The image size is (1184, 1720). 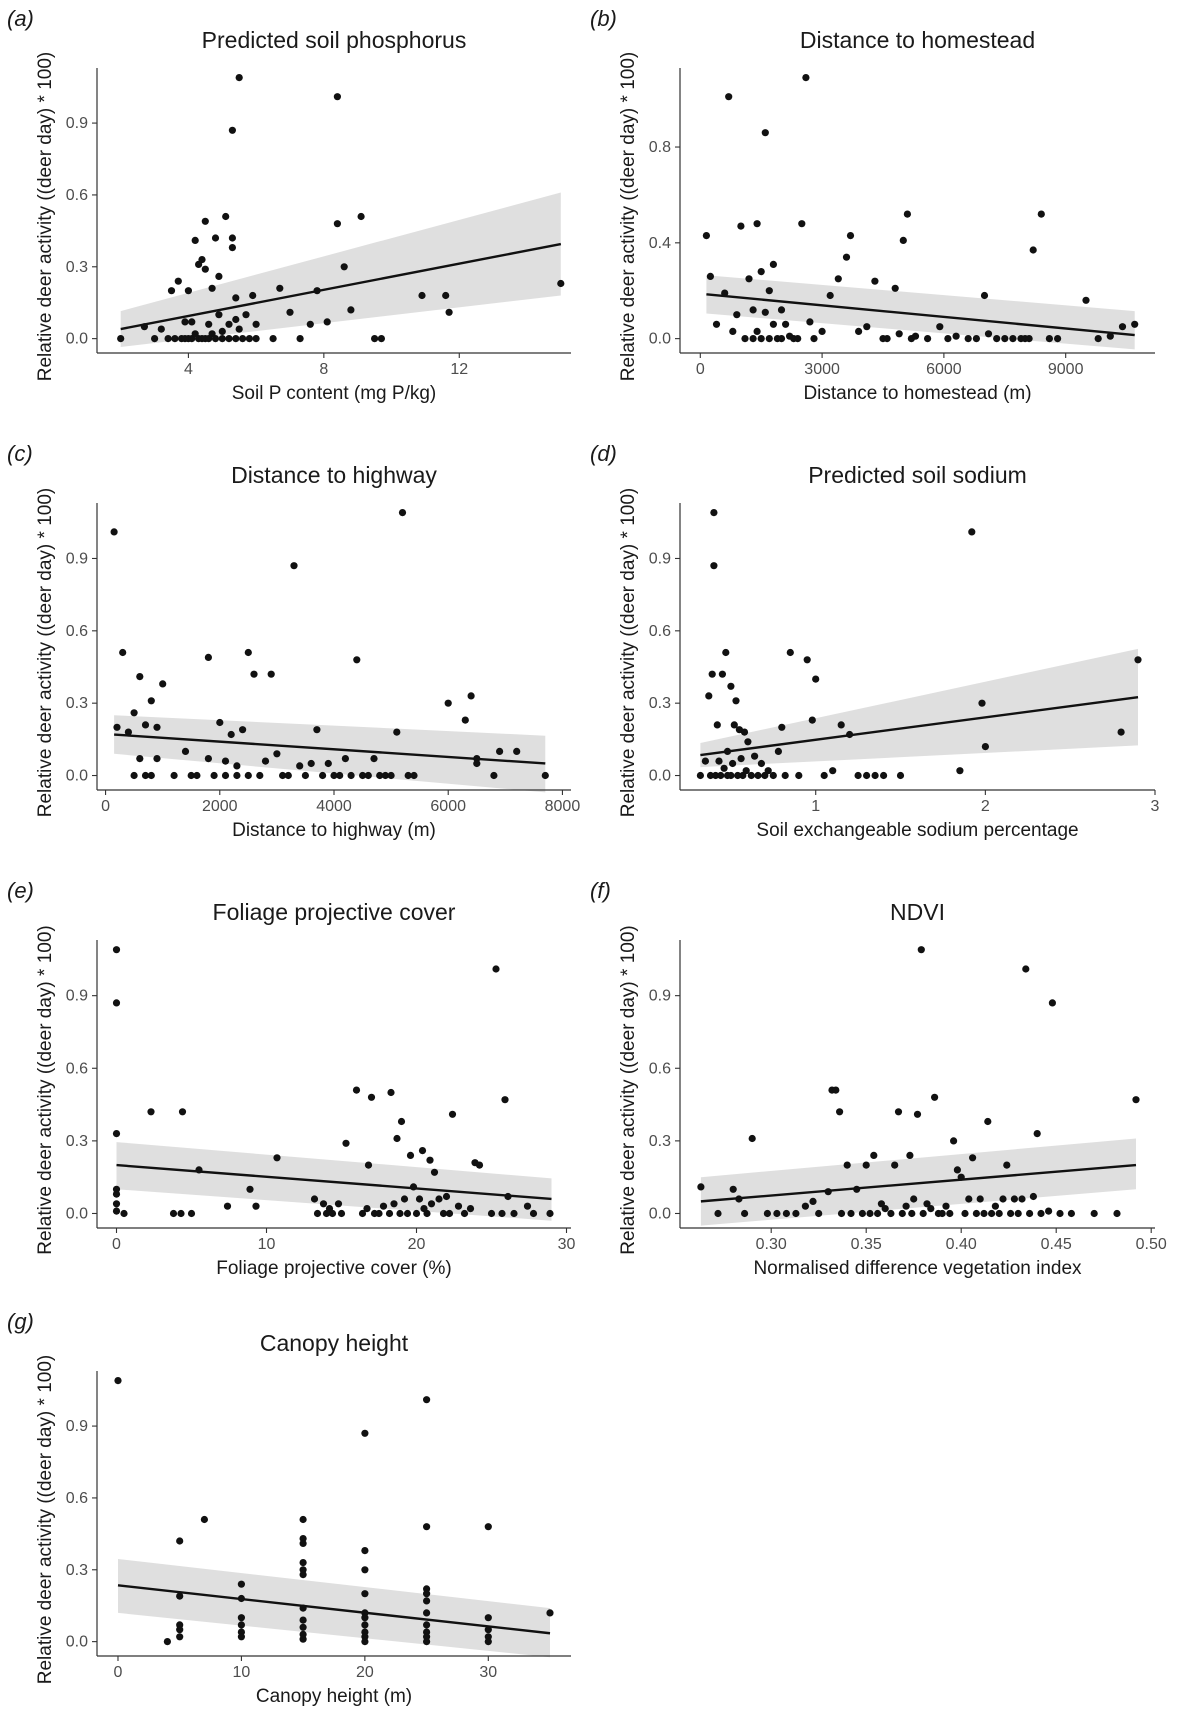 I want to click on x-tick-label: 10, so click(x=242, y=1672).